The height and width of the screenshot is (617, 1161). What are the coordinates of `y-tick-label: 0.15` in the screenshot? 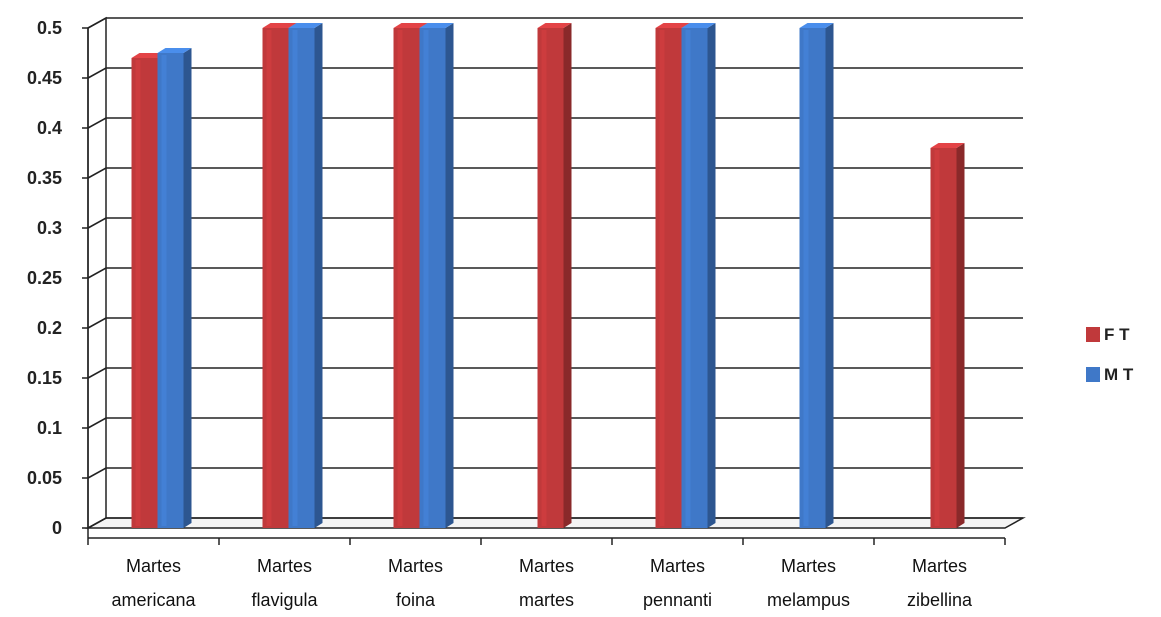 It's located at (44, 378).